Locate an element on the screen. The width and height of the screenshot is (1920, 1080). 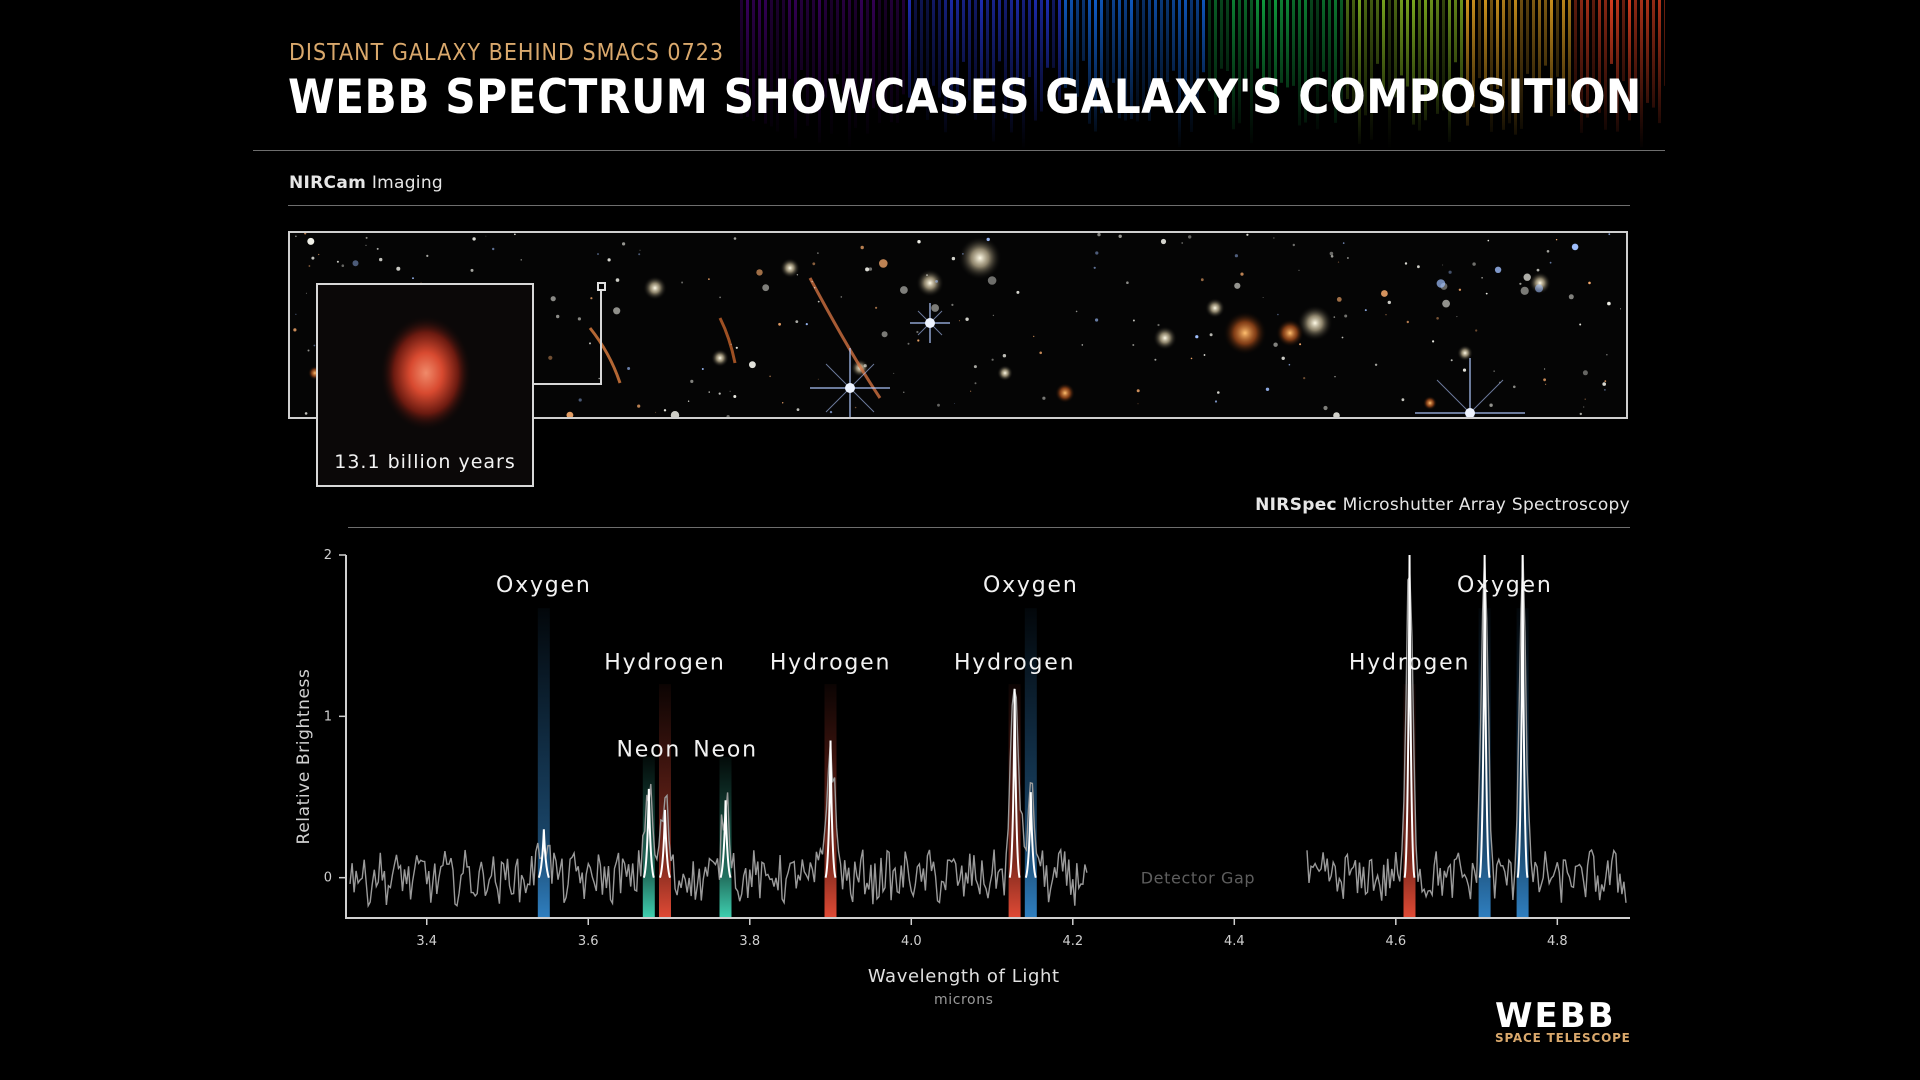
x-tick-label: 4.4 is located at coordinates (1234, 941).